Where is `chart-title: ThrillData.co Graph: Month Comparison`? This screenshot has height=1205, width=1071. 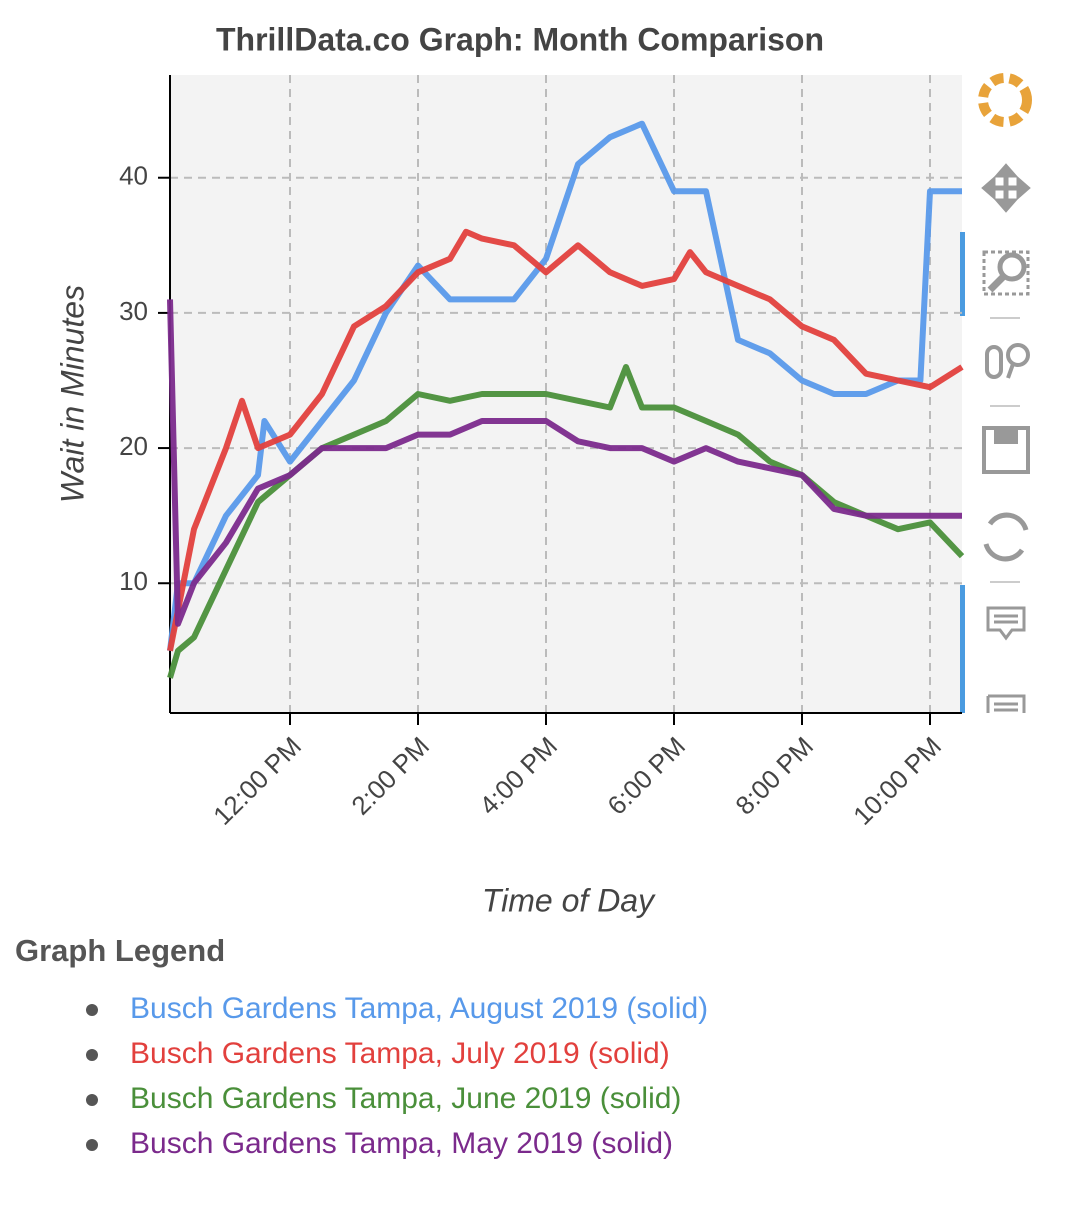 chart-title: ThrillData.co Graph: Month Comparison is located at coordinates (520, 39).